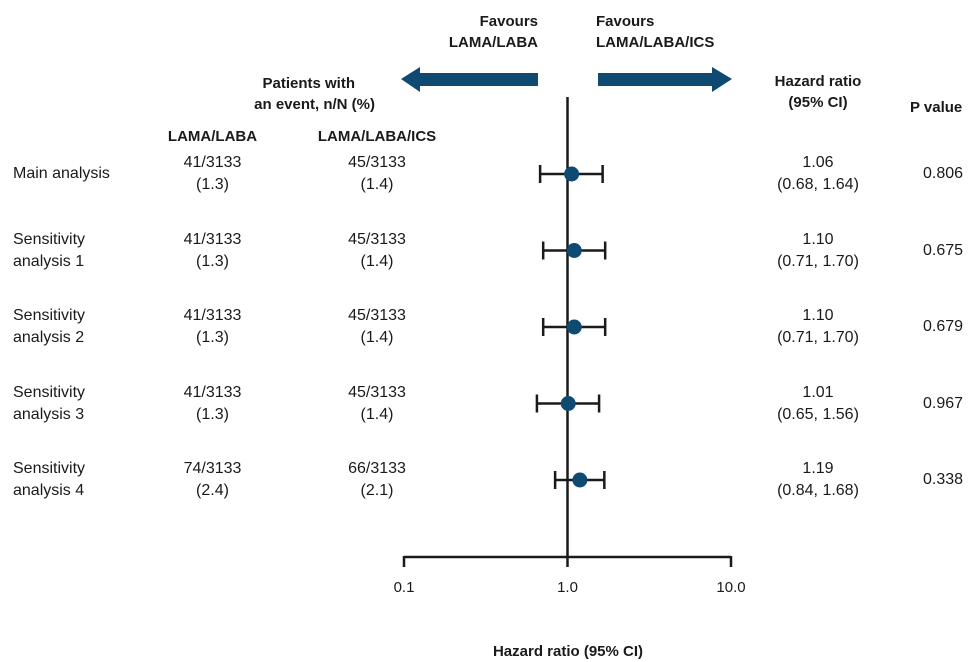 This screenshot has width=977, height=662. I want to click on favours-right-line1: Favours, so click(625, 21).